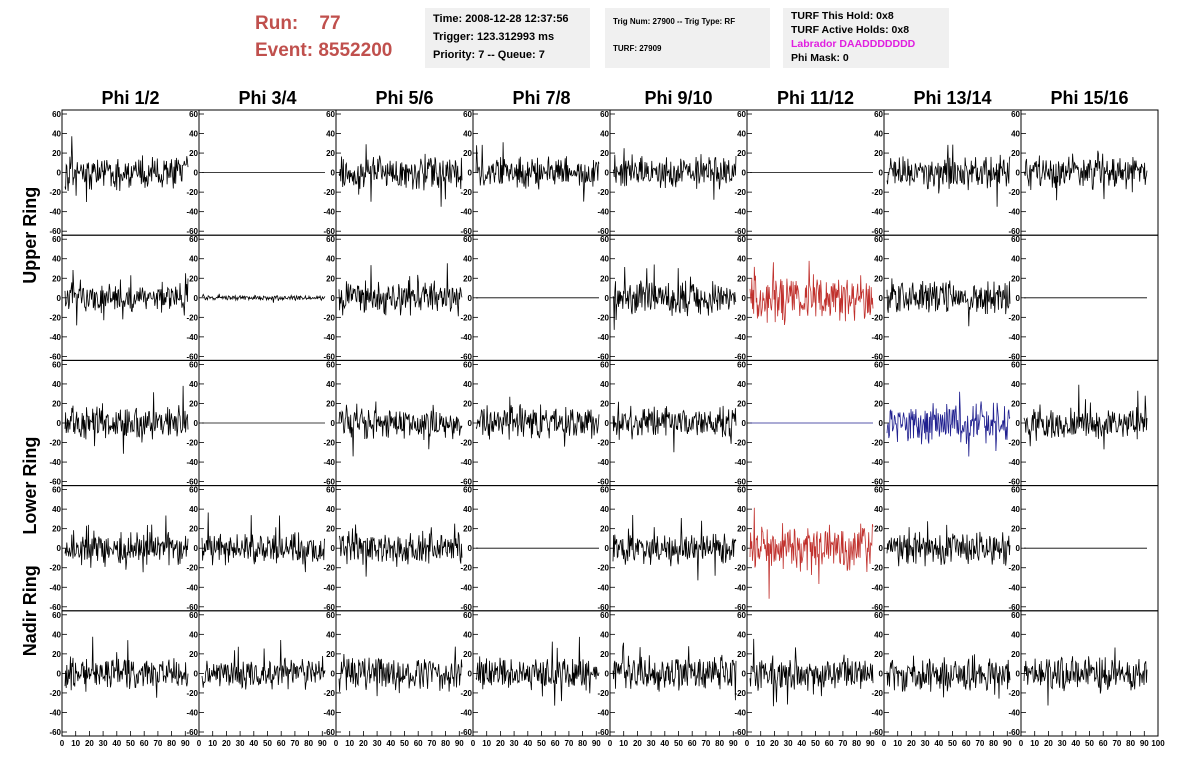 This screenshot has height=772, width=1196. I want to click on priority-text: Priority: 7 -- Queue: 7, so click(489, 55).